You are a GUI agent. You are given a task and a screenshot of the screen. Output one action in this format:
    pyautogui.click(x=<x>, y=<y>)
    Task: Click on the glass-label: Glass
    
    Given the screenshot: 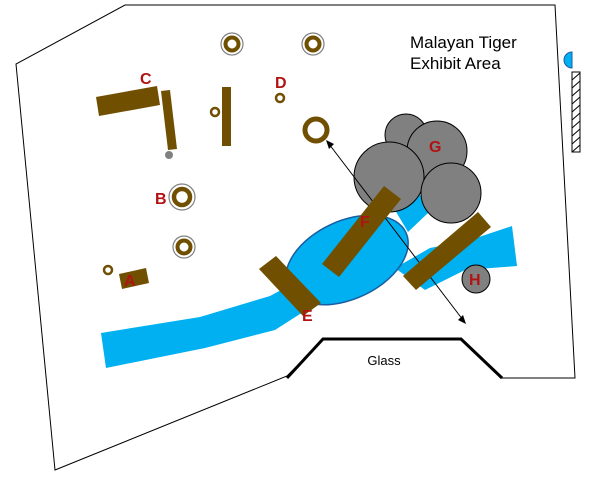 What is the action you would take?
    pyautogui.click(x=384, y=360)
    